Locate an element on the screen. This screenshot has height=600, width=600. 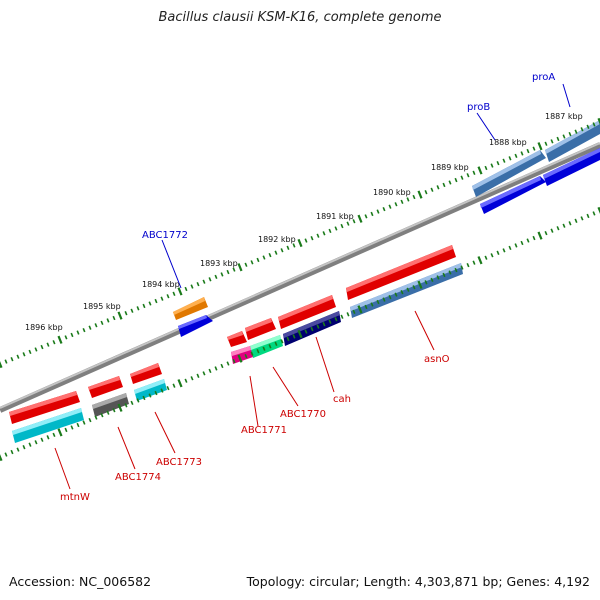
gene-proB-shape is located at coordinates (509, 173).